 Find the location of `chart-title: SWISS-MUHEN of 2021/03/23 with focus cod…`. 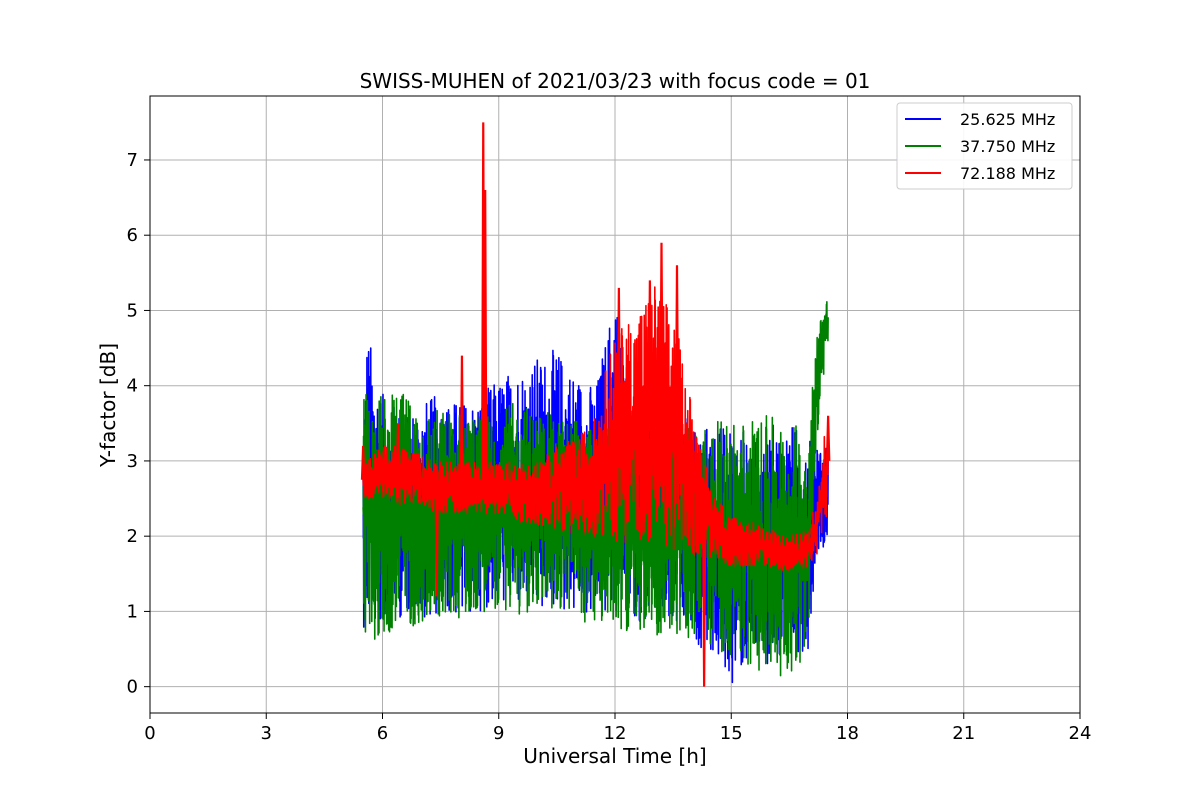

chart-title: SWISS-MUHEN of 2021/03/23 with focus cod… is located at coordinates (615, 81).